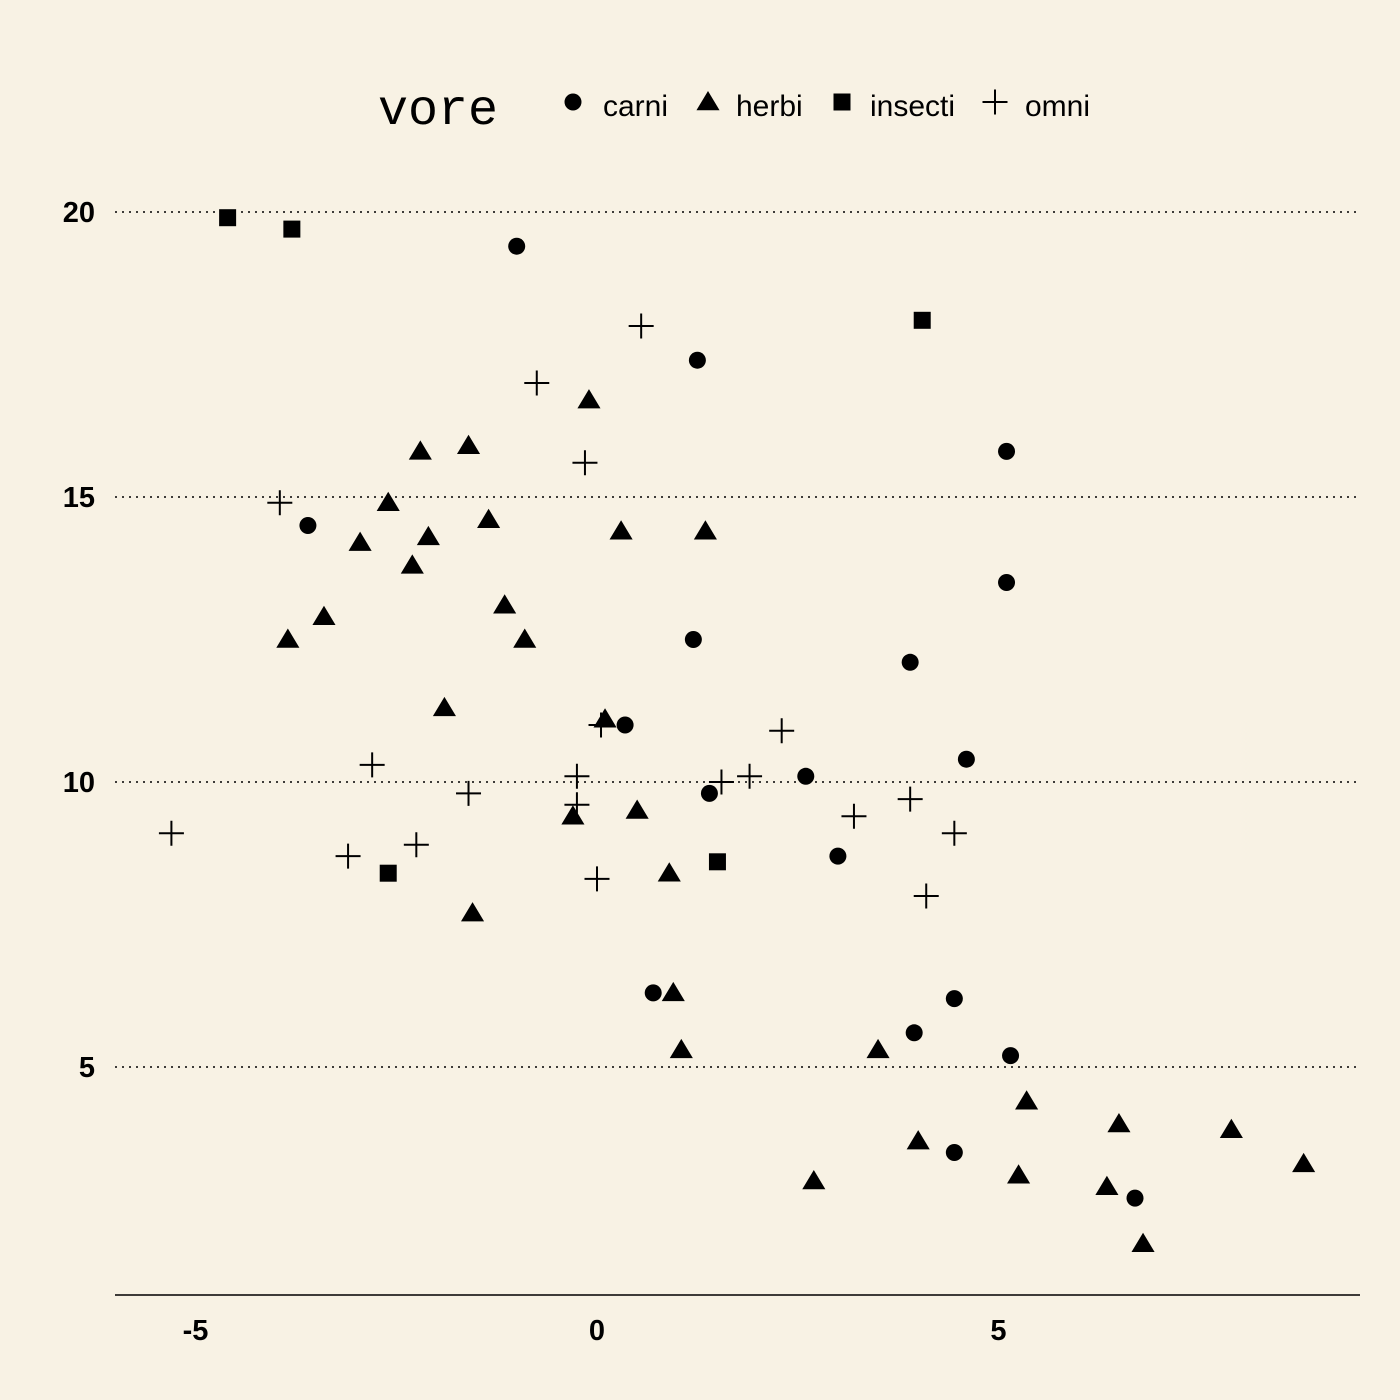 This screenshot has width=1400, height=1400. I want to click on legend-key-herbi, so click(708, 101).